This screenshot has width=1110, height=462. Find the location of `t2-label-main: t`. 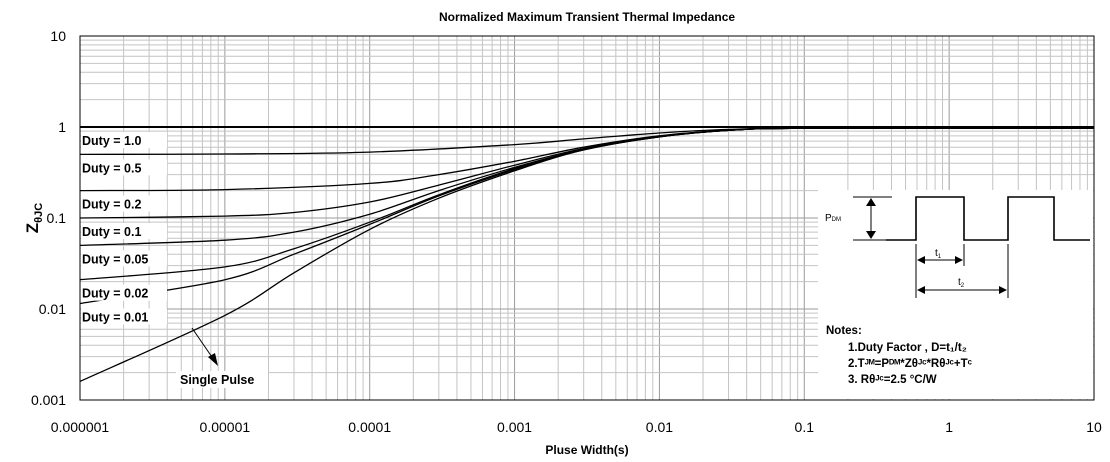

t2-label-main: t is located at coordinates (959, 282).